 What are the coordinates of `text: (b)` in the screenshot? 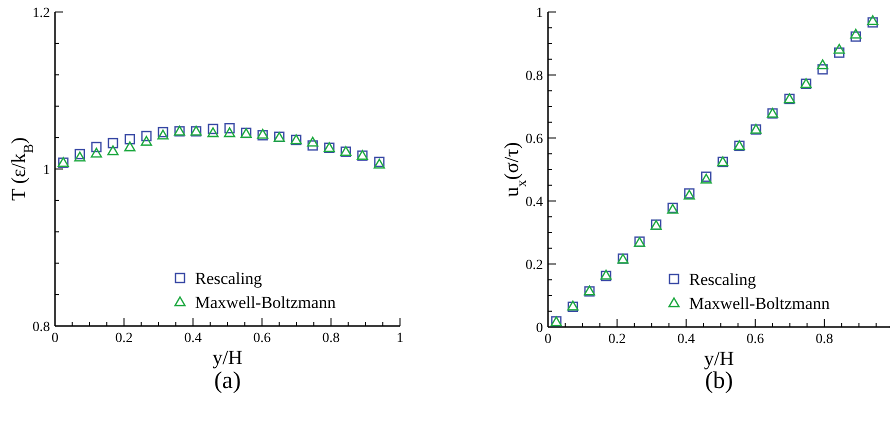 It's located at (719, 381).